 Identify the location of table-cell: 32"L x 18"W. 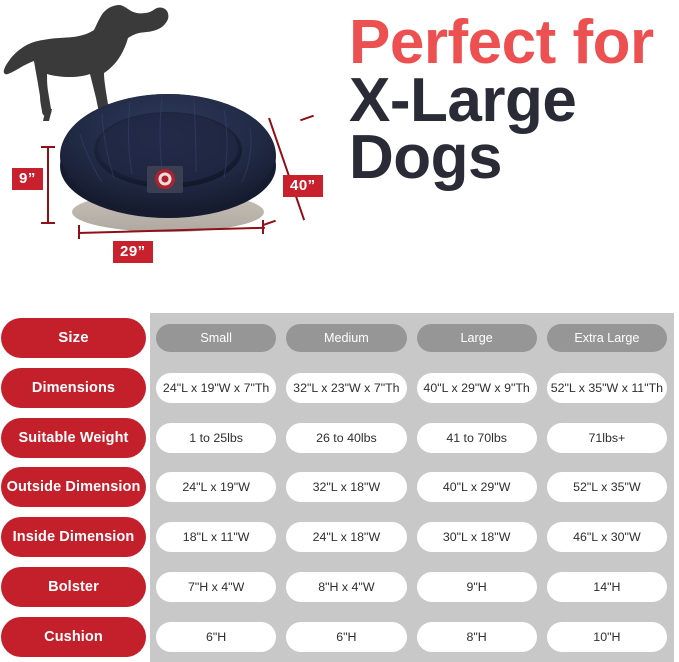
(346, 487).